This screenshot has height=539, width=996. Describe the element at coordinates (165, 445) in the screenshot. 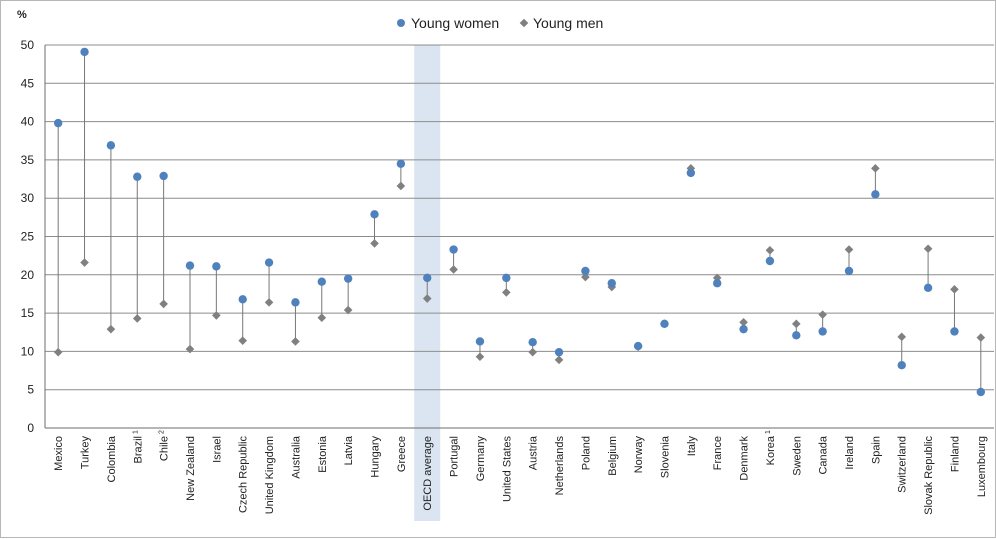

I see `category-label-chile: Chile 2` at that location.